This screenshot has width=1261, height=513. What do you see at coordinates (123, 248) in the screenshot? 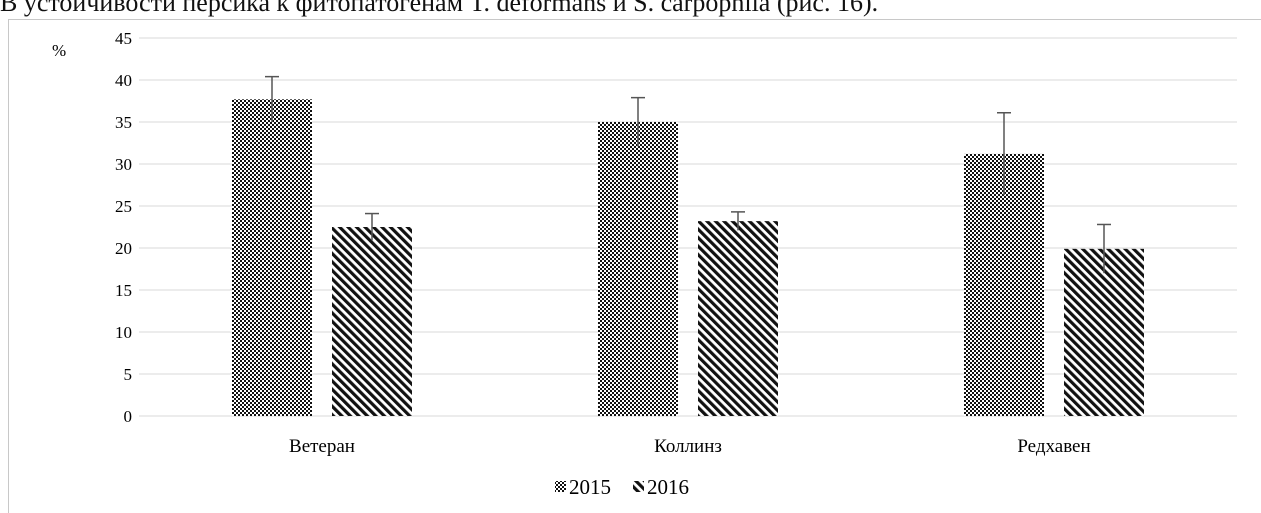
I see `y-tick-label: 20` at bounding box center [123, 248].